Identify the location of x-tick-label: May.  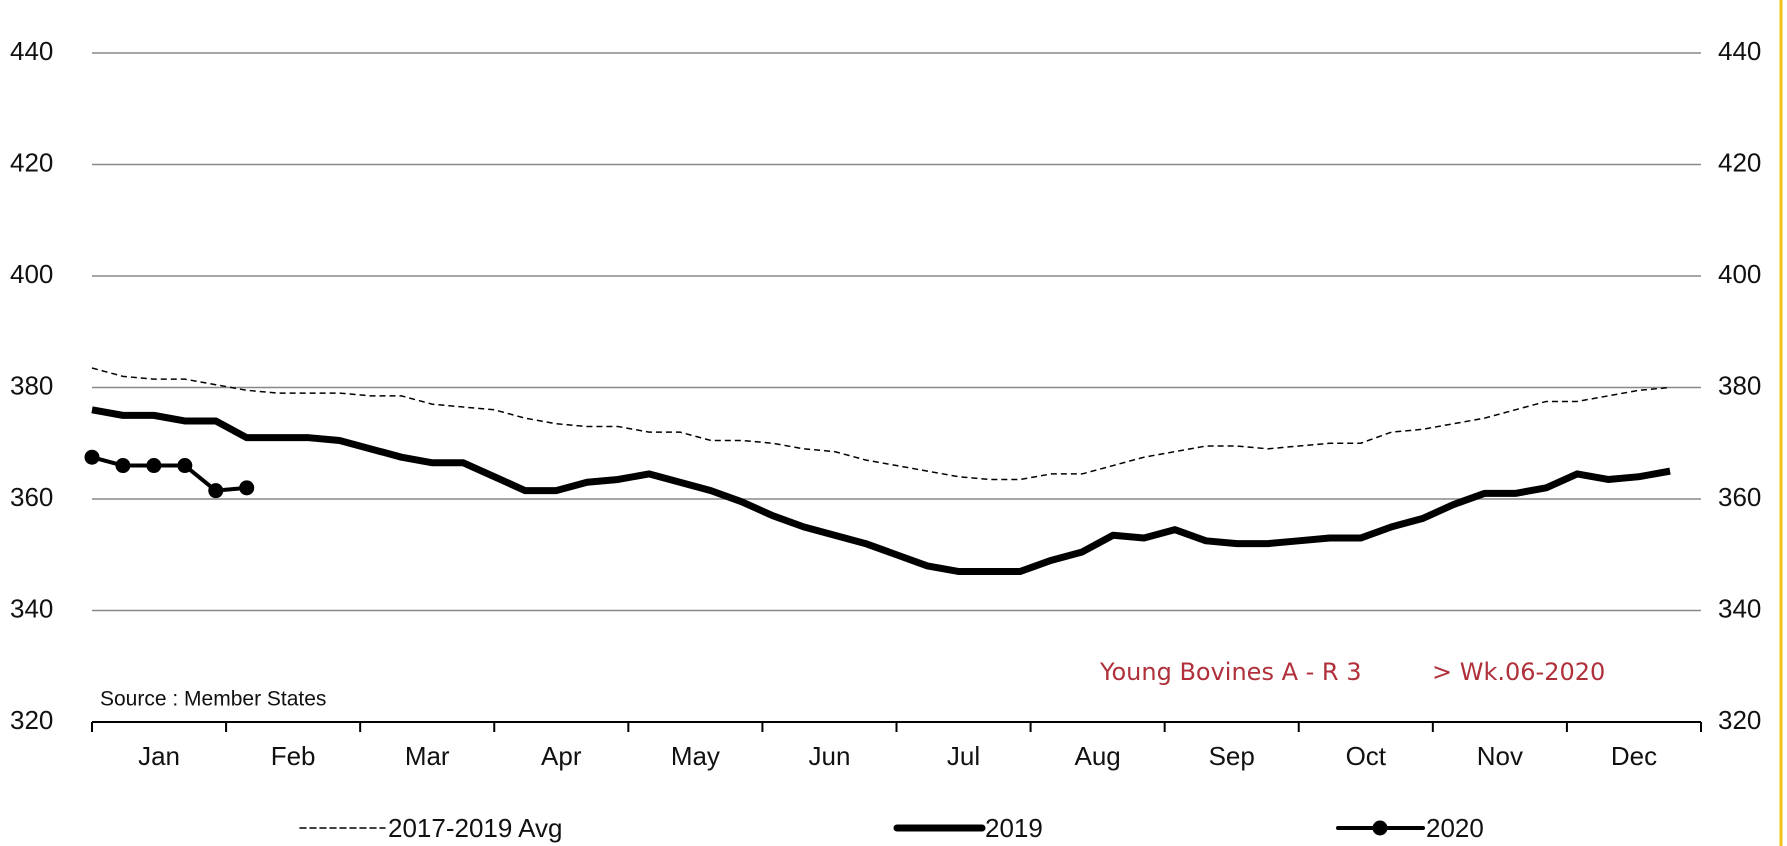
(695, 756).